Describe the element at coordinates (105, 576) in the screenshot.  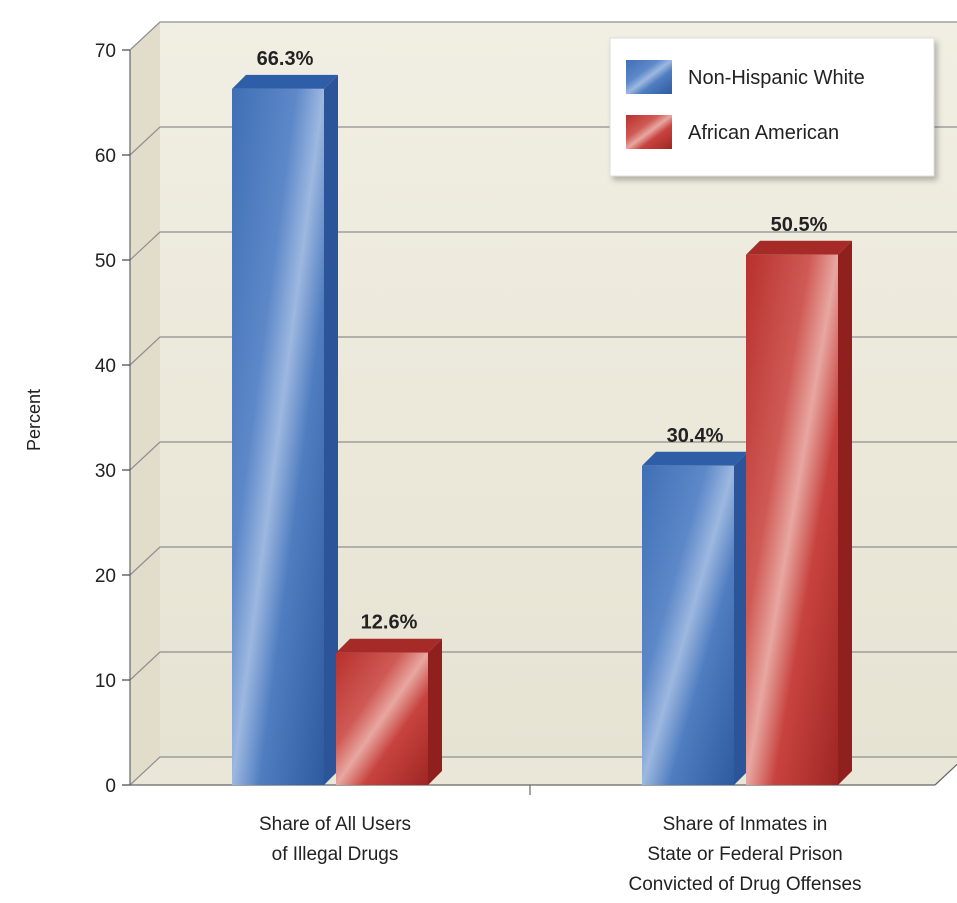
I see `y-tick-label: 20` at that location.